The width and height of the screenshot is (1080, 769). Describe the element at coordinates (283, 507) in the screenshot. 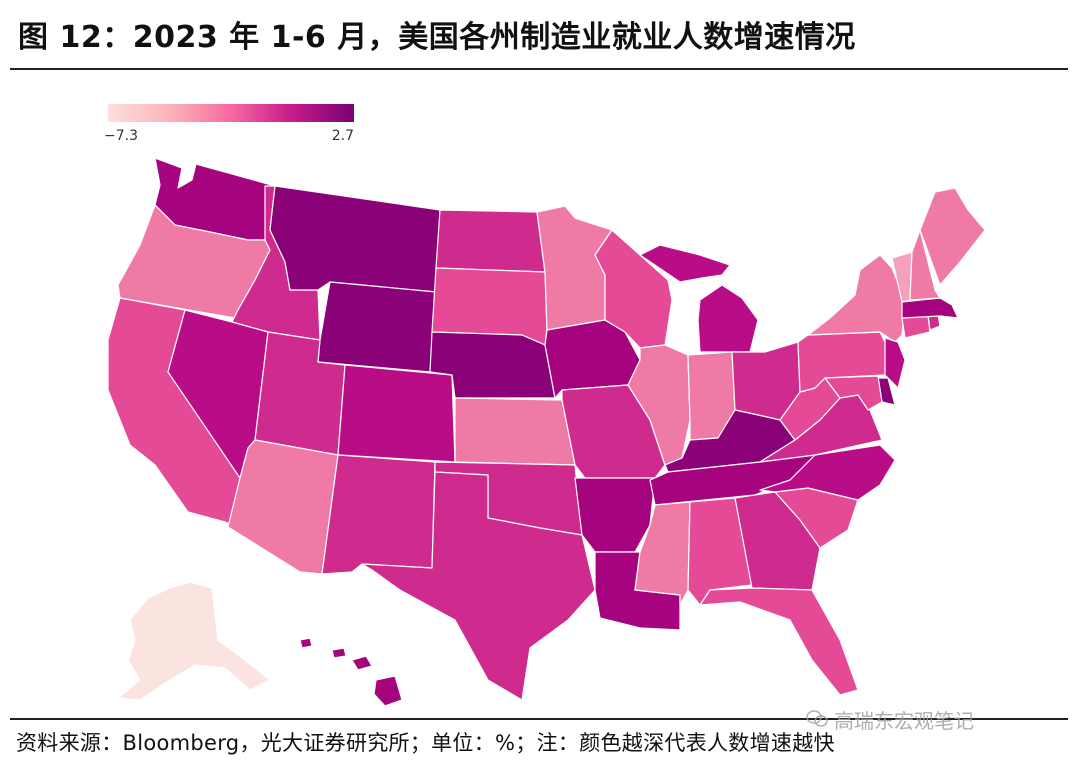

I see `state-arizona` at that location.